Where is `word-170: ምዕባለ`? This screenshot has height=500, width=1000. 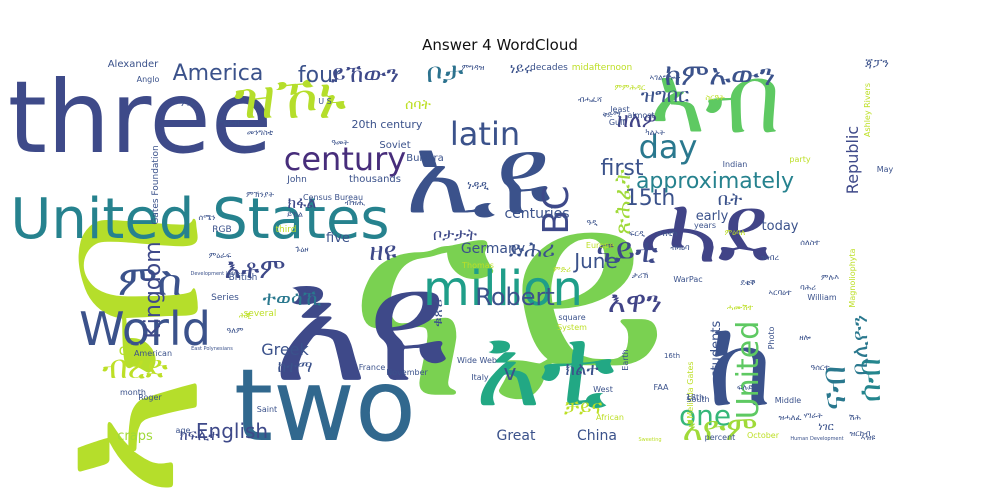 word-170: ምዕባለ is located at coordinates (735, 232).